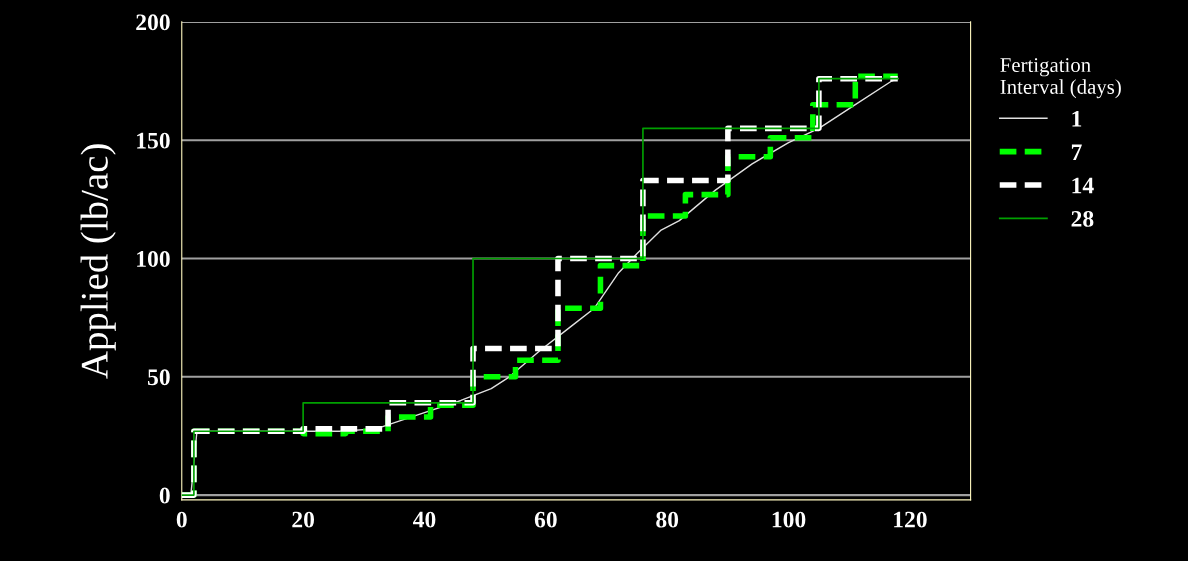 The width and height of the screenshot is (1188, 561). What do you see at coordinates (1083, 185) in the screenshot?
I see `legend-label: 14` at bounding box center [1083, 185].